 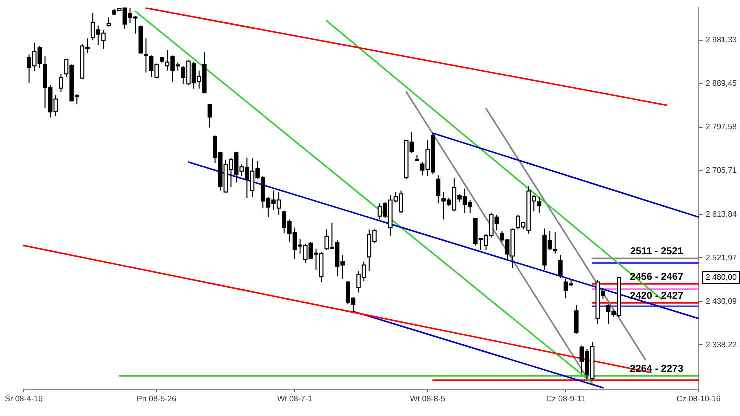 What do you see at coordinates (722, 345) in the screenshot?
I see `y-tick-label: 2 338,22` at bounding box center [722, 345].